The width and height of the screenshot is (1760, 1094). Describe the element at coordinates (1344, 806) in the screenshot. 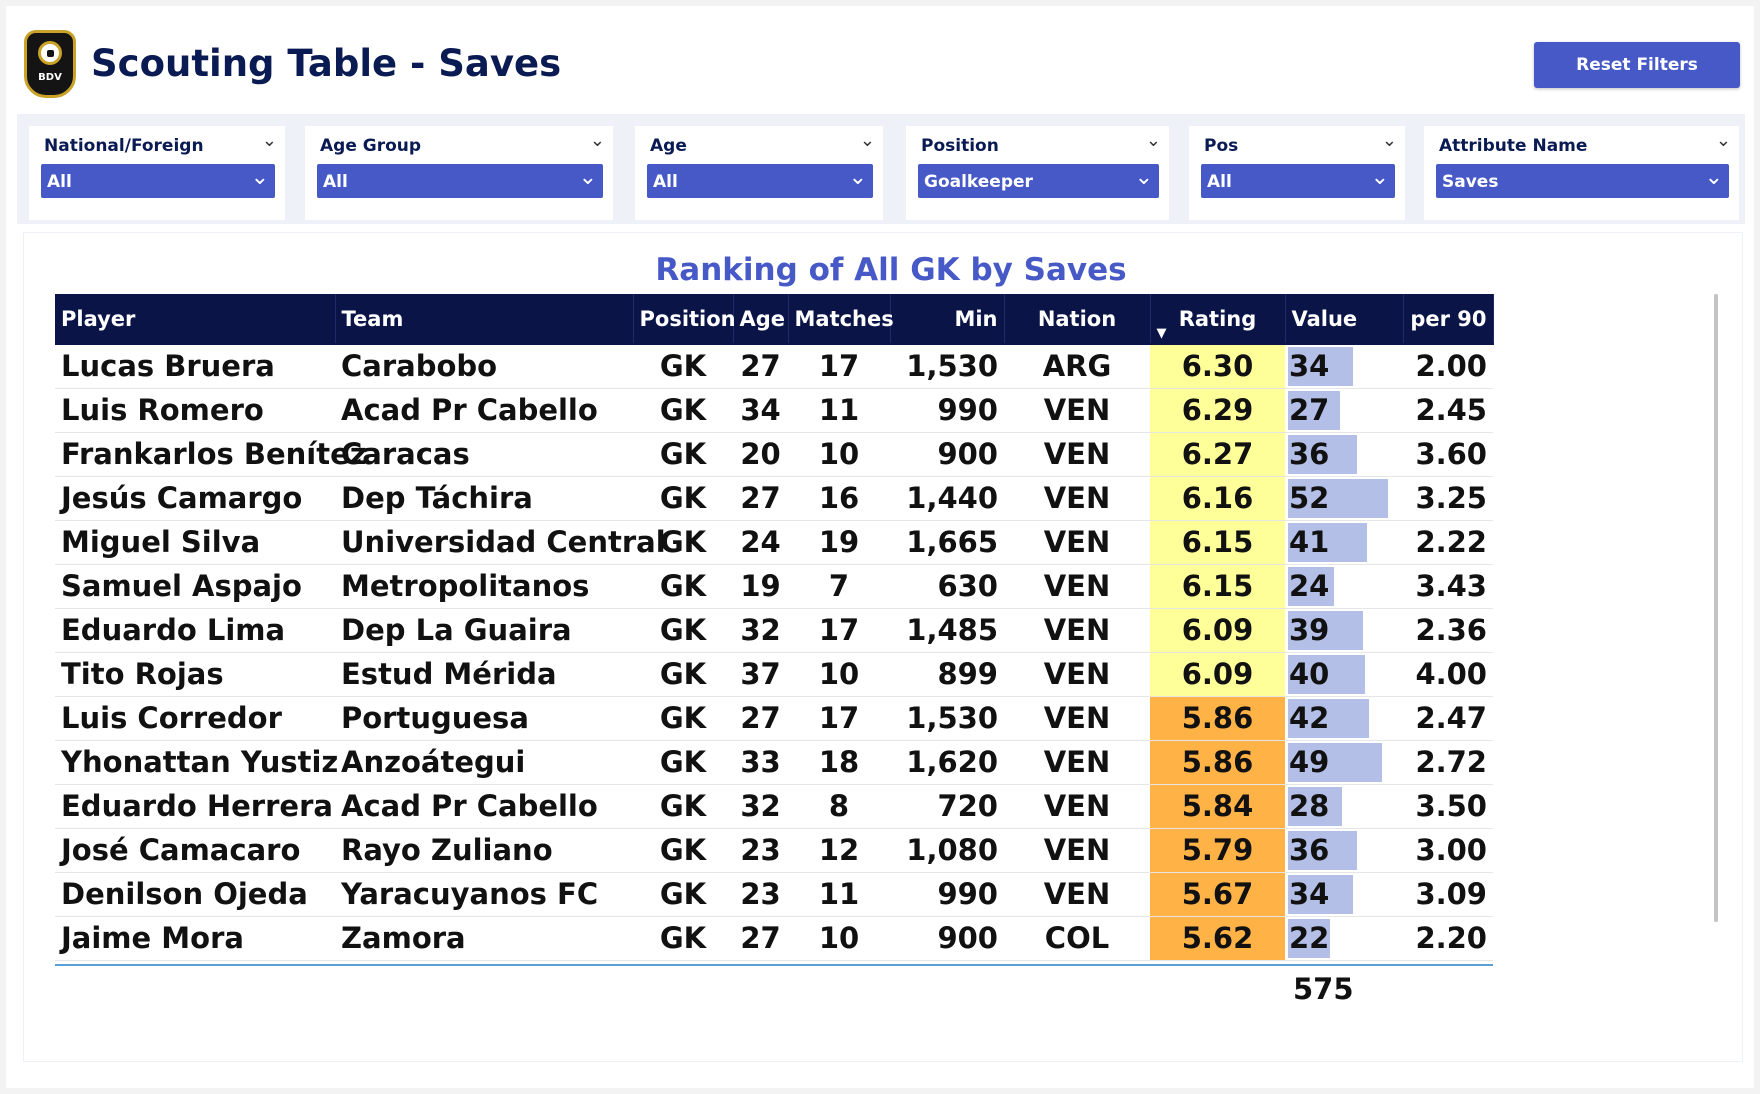

I see `cell-value: 28` at that location.